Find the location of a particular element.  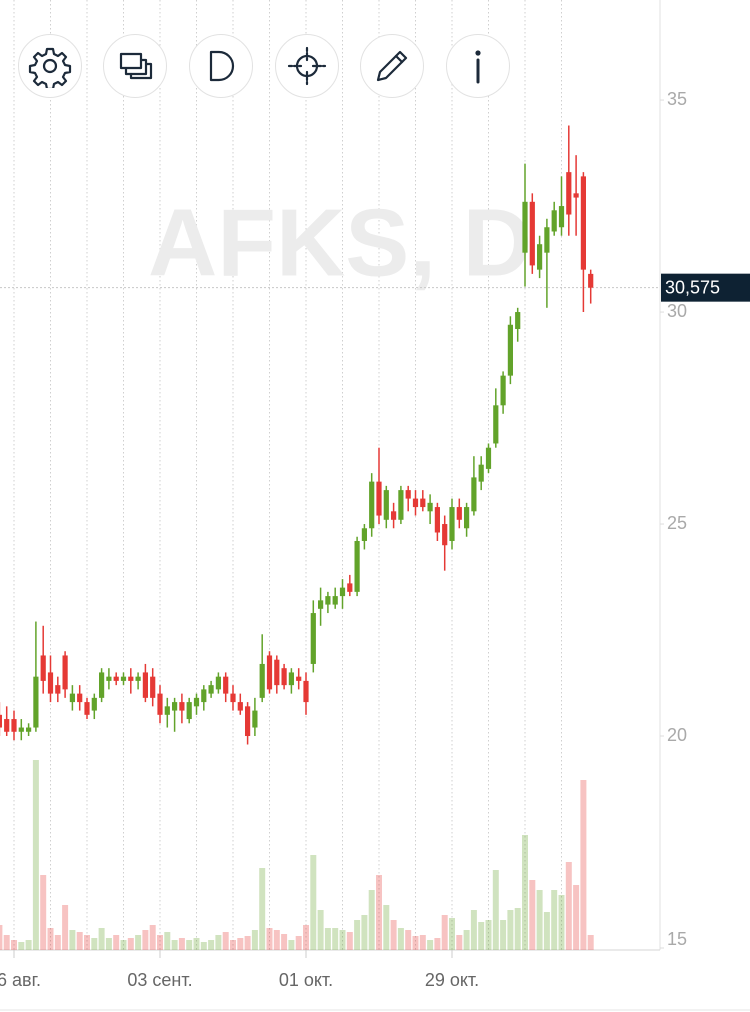

crosshair-icon is located at coordinates (307, 66).